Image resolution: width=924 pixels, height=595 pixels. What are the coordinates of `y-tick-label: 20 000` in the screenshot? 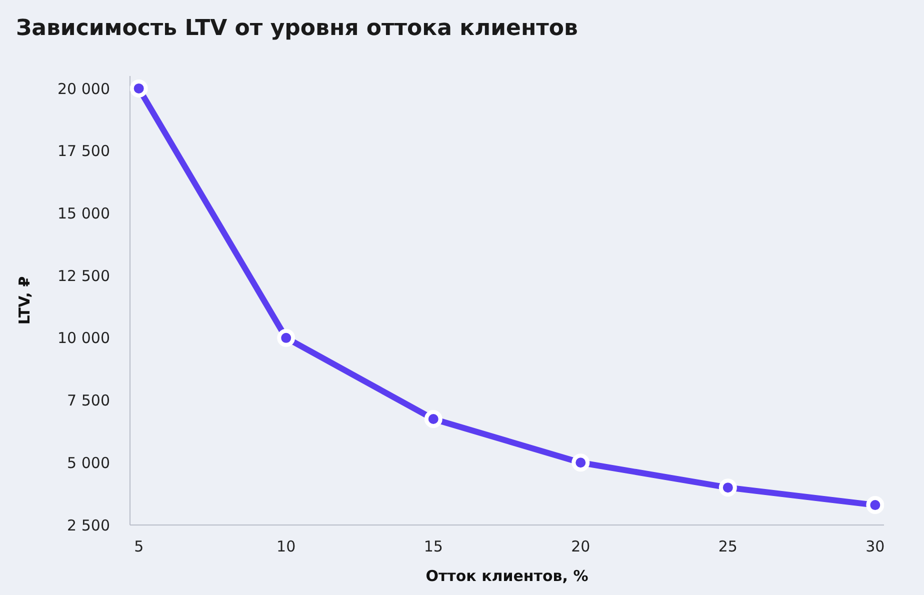 It's located at (84, 89).